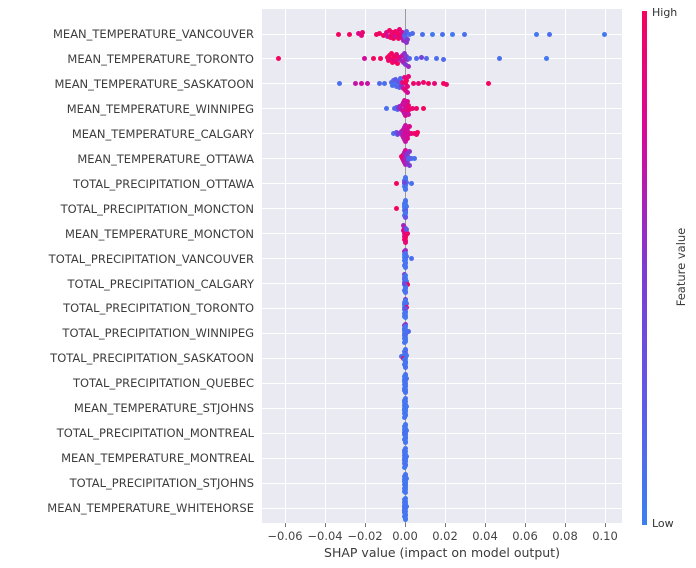  Describe the element at coordinates (525, 536) in the screenshot. I see `x-tick-label: 0.06` at that location.